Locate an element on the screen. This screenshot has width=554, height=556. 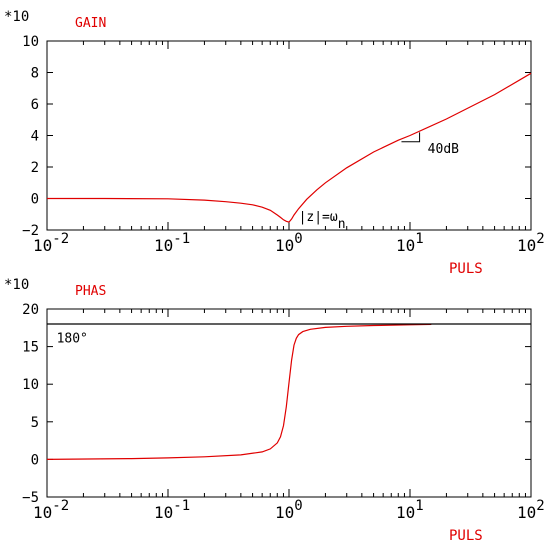
annotation-text: |z|=ω is located at coordinates (318, 217).